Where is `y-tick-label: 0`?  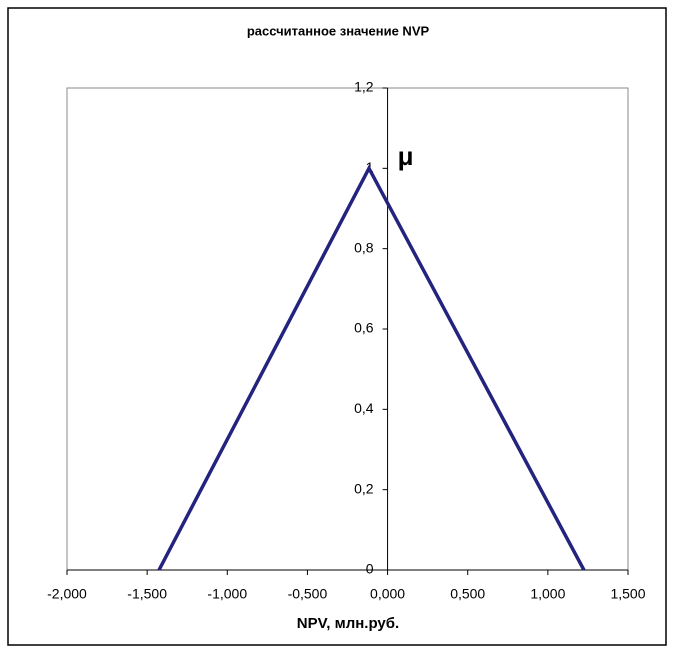
y-tick-label: 0 is located at coordinates (370, 569).